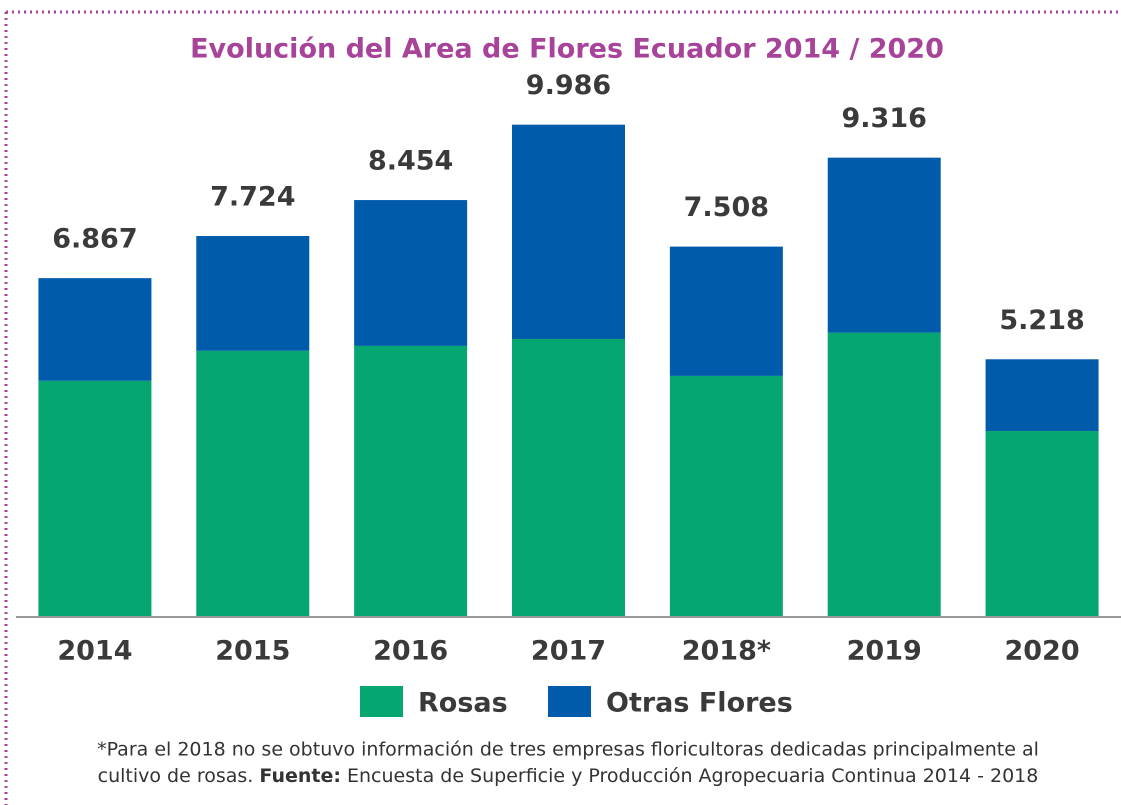 The width and height of the screenshot is (1121, 805). Describe the element at coordinates (884, 651) in the screenshot. I see `x-tick-label: 2019` at that location.